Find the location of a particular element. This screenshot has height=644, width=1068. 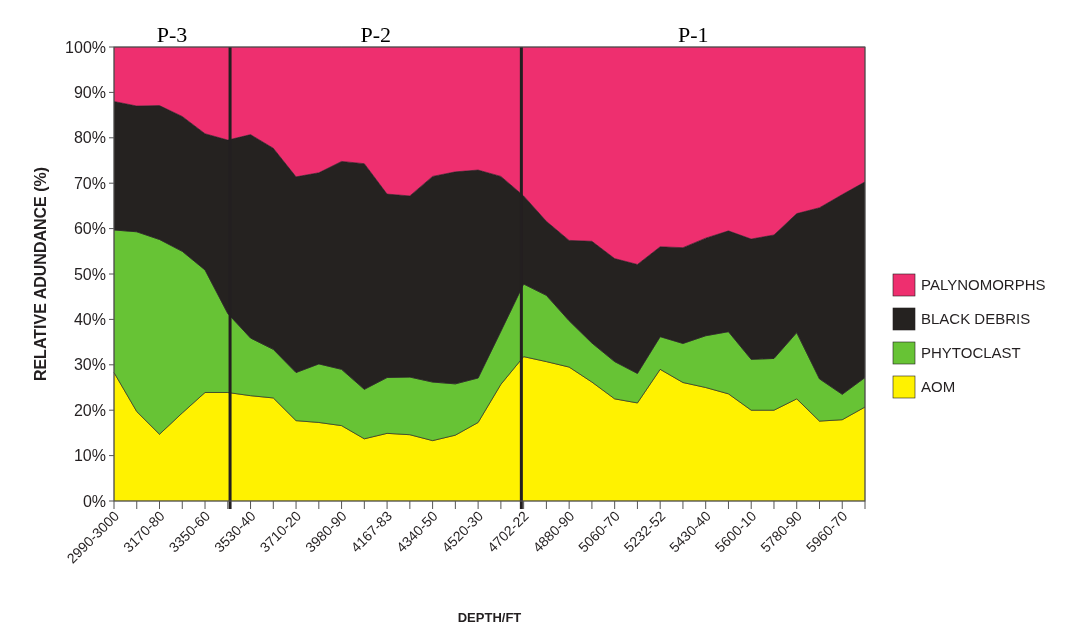

y-tick-label: 80% is located at coordinates (89, 138).